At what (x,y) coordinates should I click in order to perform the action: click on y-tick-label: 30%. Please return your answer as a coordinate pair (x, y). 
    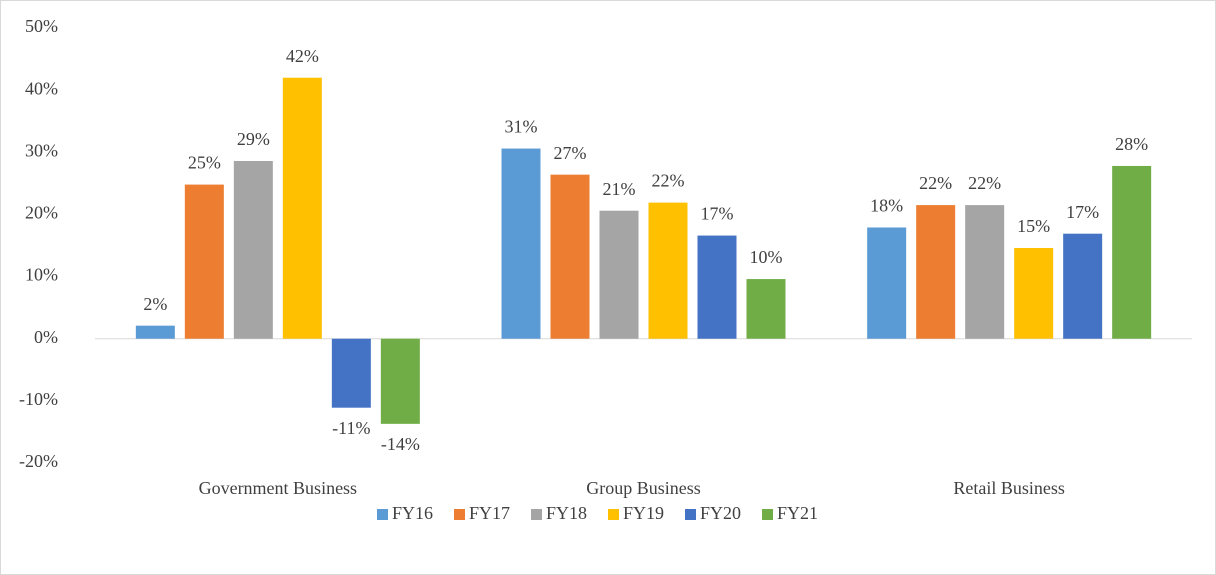
    Looking at the image, I should click on (41, 150).